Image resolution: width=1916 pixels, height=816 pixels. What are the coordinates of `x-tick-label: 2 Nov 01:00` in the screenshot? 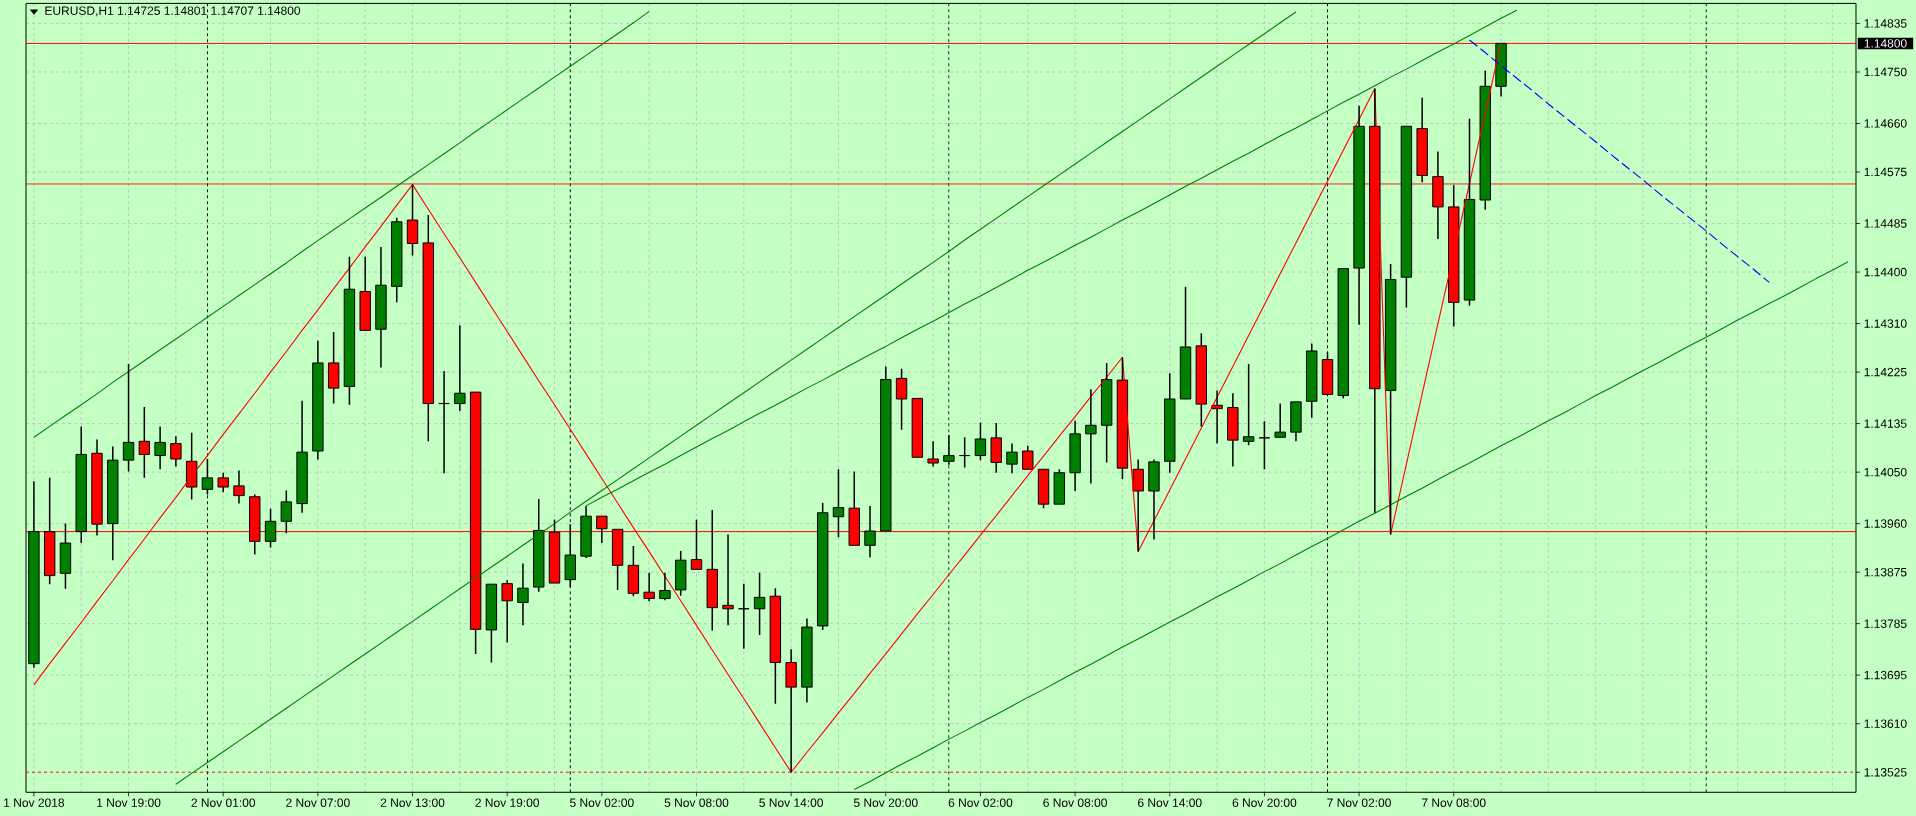 It's located at (223, 802).